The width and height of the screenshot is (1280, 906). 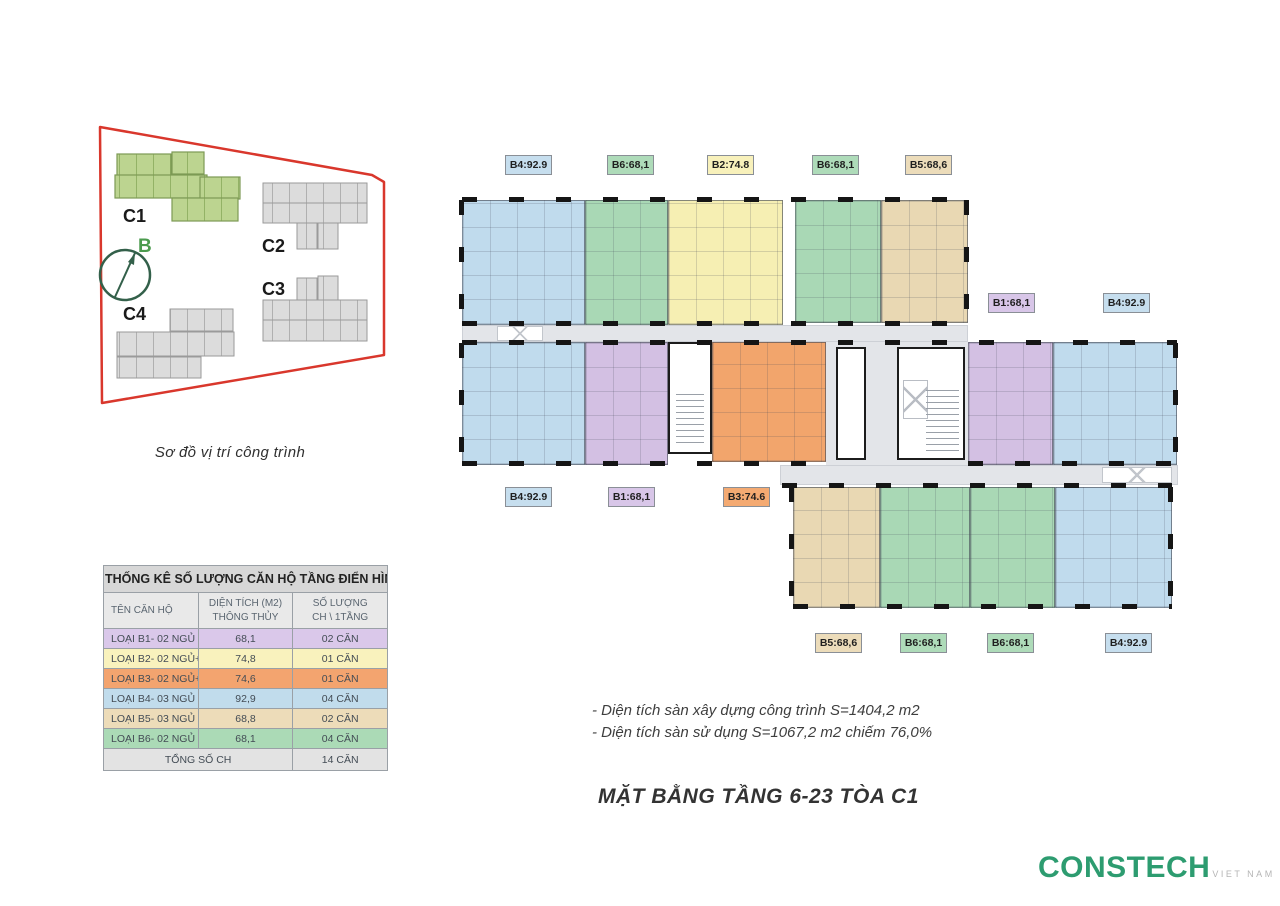 I want to click on unit-label-text: B5:68,6, so click(x=928, y=165).